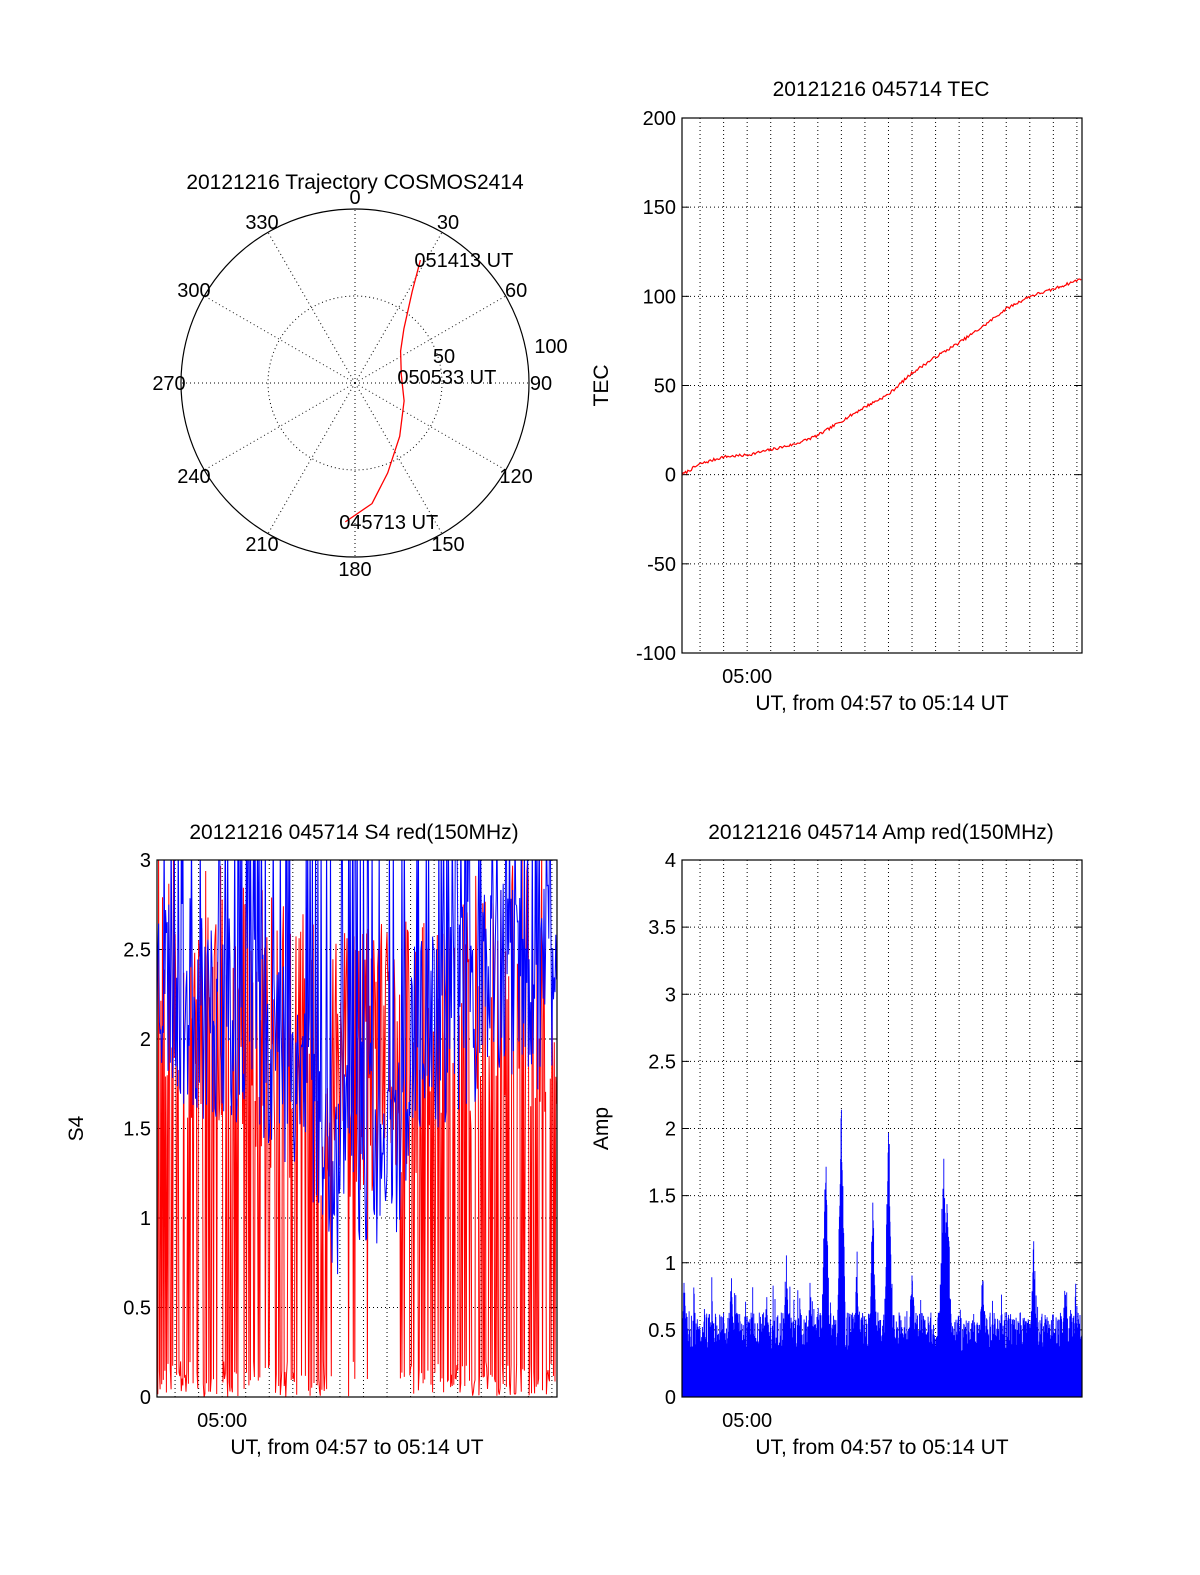 The image size is (1200, 1575). I want to click on amp-x-tick-labels: 05:00, so click(747, 1421).